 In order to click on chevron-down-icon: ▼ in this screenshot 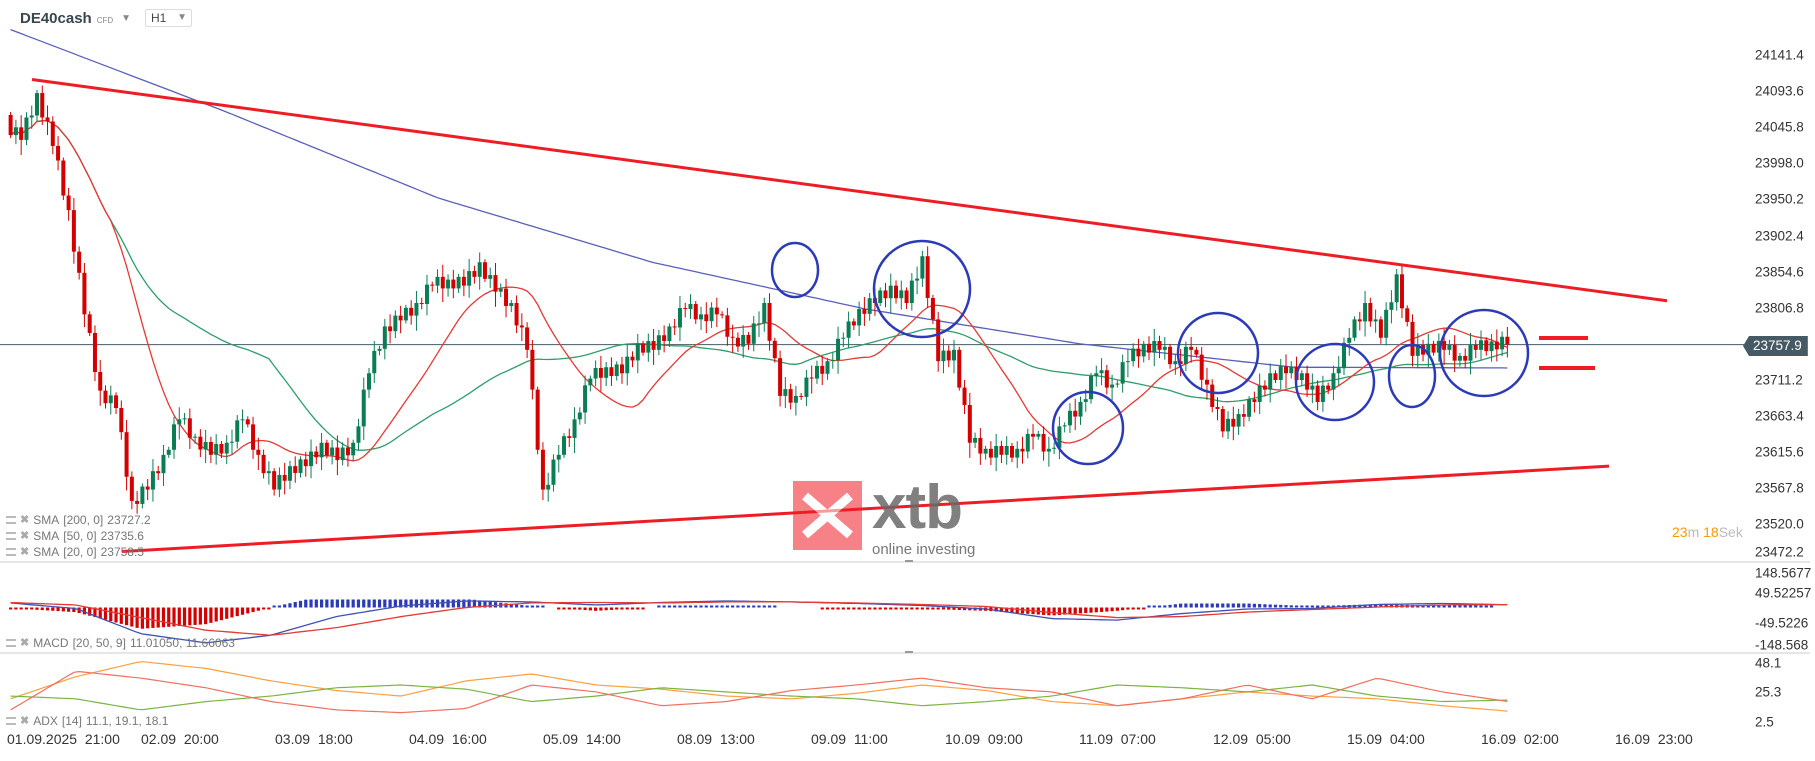, I will do `click(182, 17)`.